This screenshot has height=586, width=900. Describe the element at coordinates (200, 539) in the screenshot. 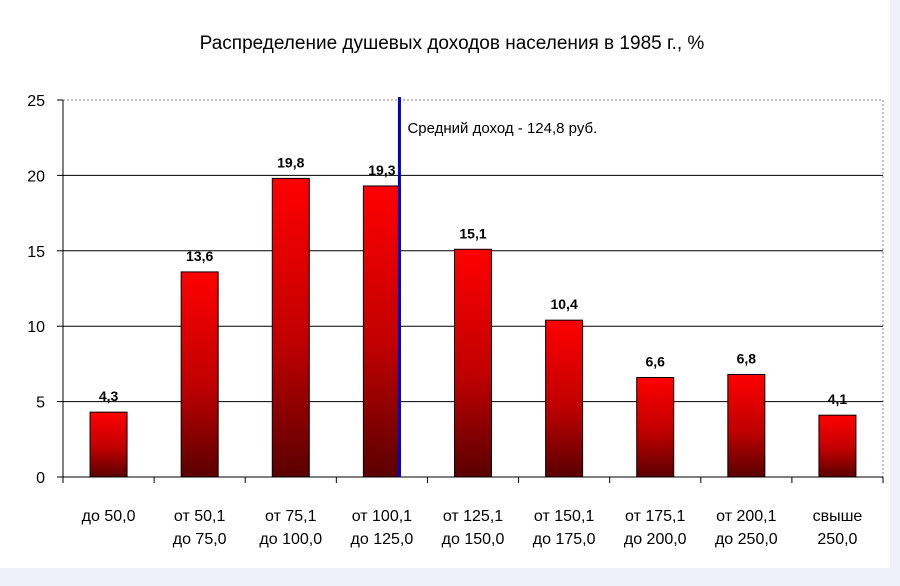

I see `x-tick-label: до 75,0` at that location.